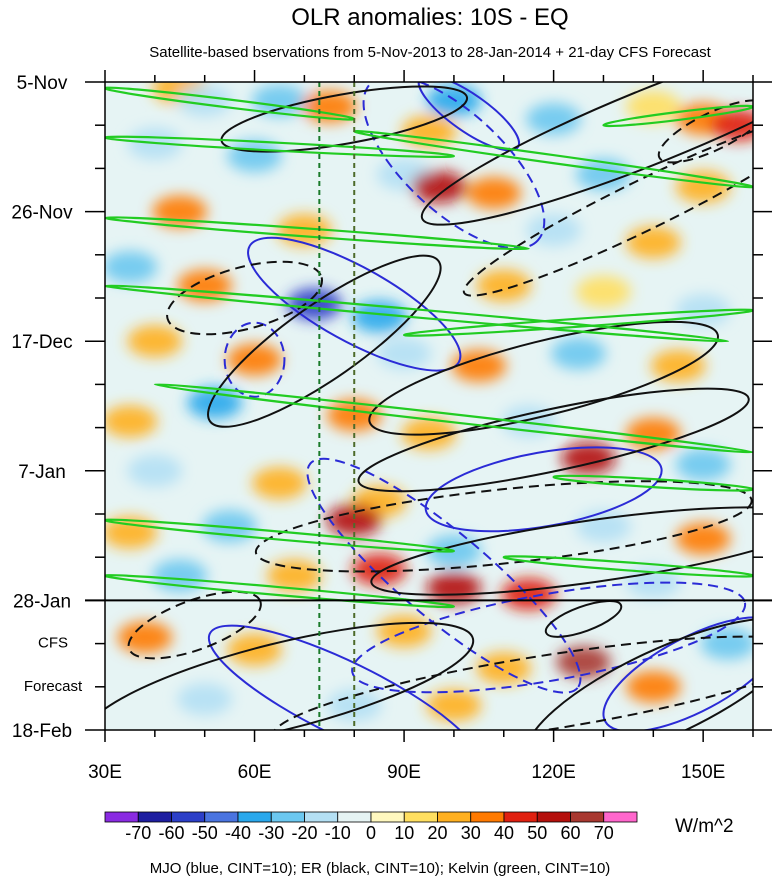  I want to click on colorbar: -70 -60 -50 -40 -30 -20 -10 0 10 20 30 40 50 60 70, so click(371, 827).